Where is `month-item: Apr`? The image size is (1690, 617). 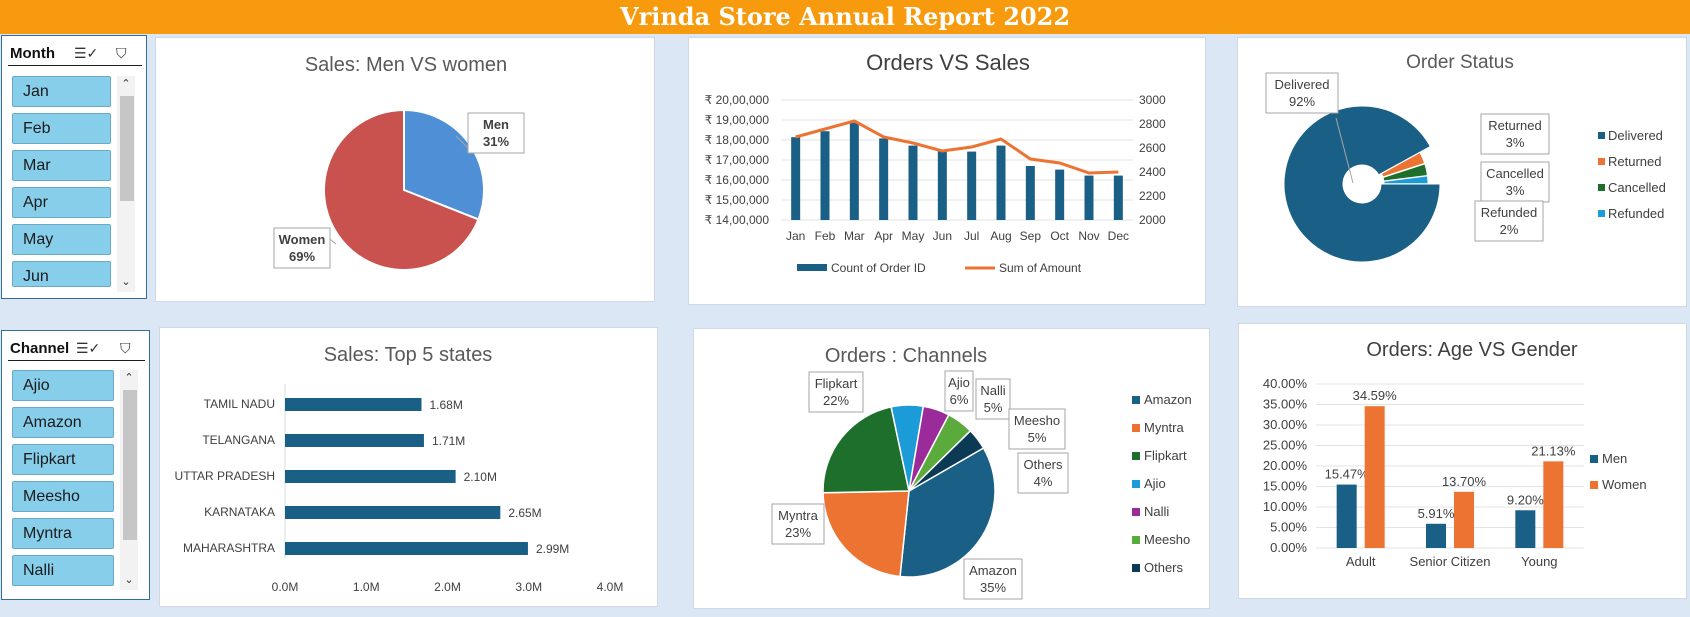 month-item: Apr is located at coordinates (61, 202).